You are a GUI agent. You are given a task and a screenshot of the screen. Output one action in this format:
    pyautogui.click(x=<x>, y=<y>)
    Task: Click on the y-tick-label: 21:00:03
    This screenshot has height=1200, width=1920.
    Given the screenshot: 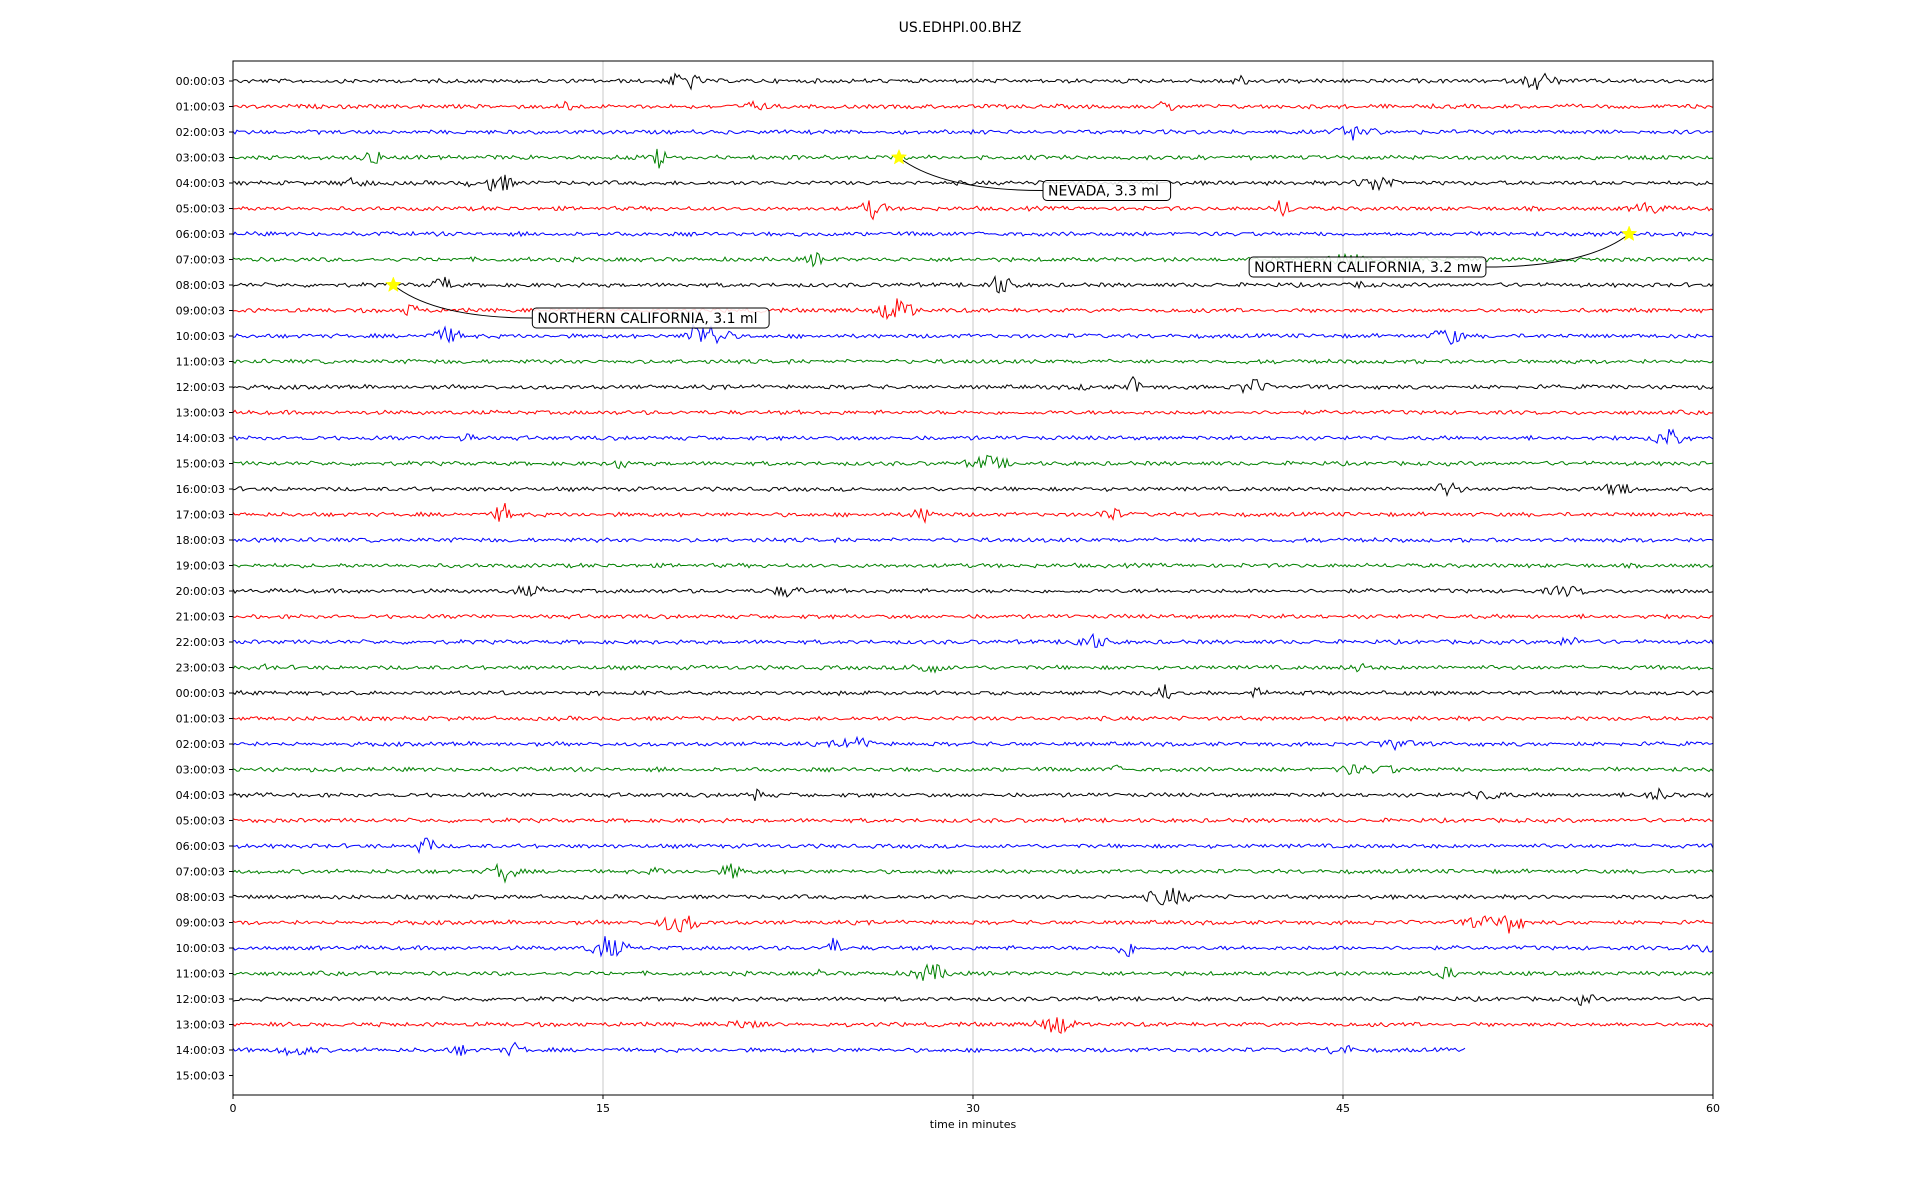 What is the action you would take?
    pyautogui.click(x=200, y=617)
    